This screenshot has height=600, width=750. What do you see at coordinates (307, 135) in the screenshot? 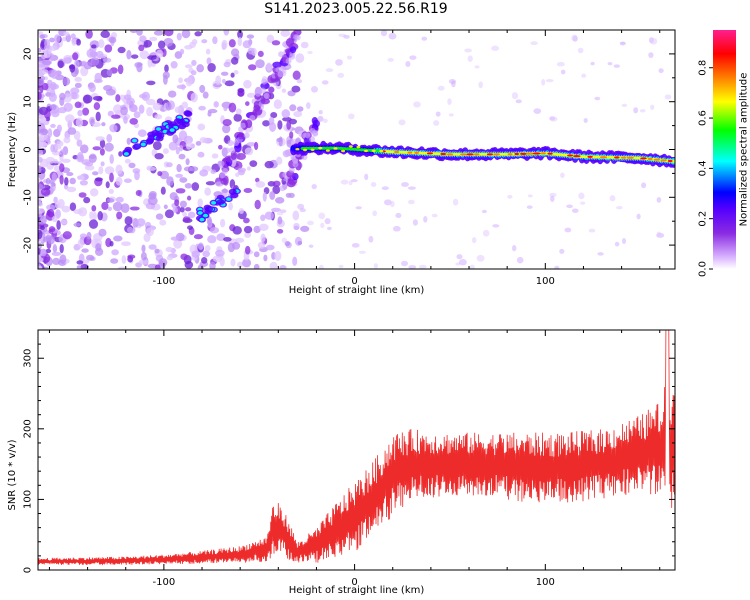
I see `ray-lower` at bounding box center [307, 135].